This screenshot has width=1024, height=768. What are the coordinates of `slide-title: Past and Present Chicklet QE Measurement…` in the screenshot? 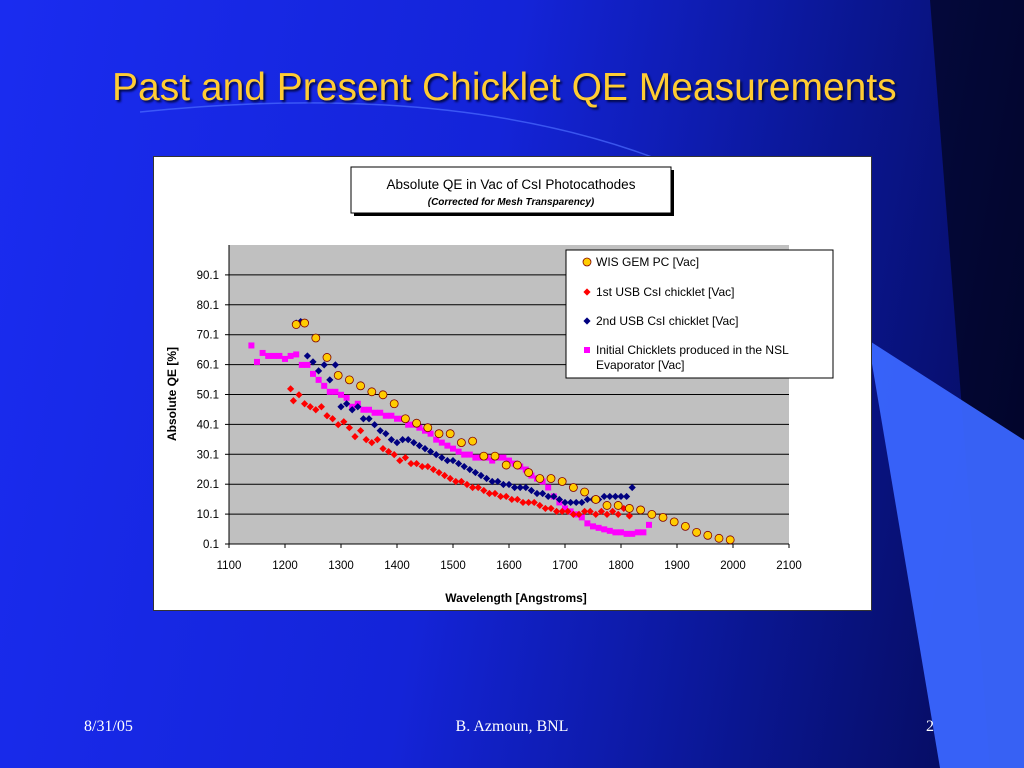 It's located at (504, 87).